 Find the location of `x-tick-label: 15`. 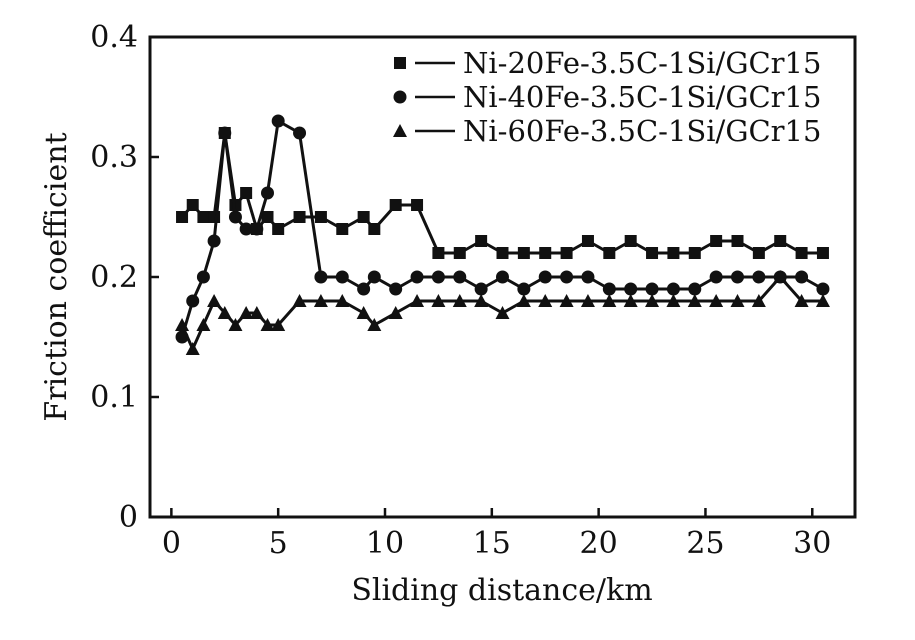

x-tick-label: 15 is located at coordinates (492, 543).